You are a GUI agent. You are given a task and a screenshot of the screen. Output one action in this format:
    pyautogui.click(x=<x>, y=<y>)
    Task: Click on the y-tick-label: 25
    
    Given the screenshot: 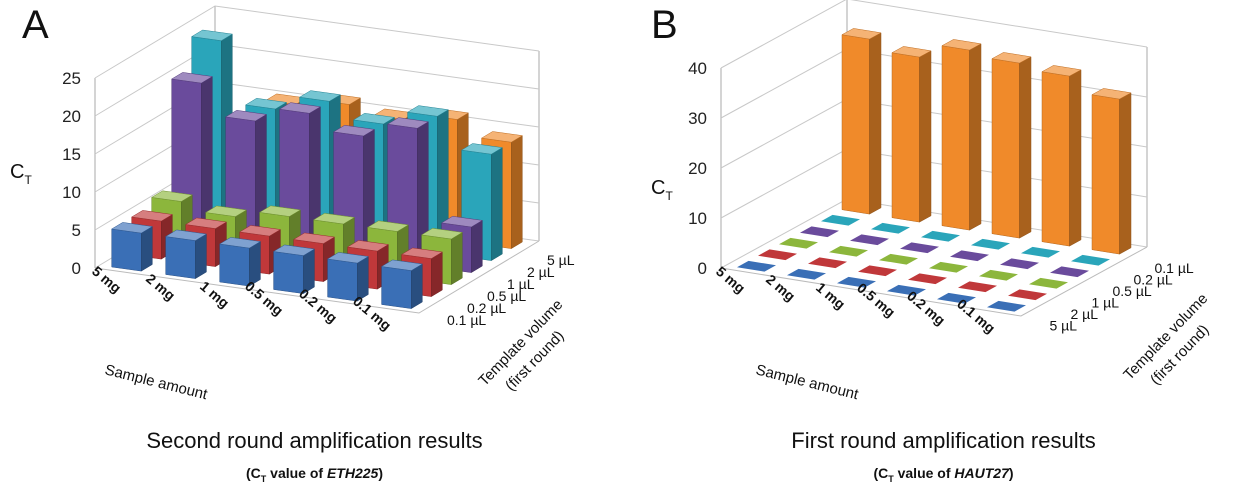 What is the action you would take?
    pyautogui.click(x=71, y=78)
    